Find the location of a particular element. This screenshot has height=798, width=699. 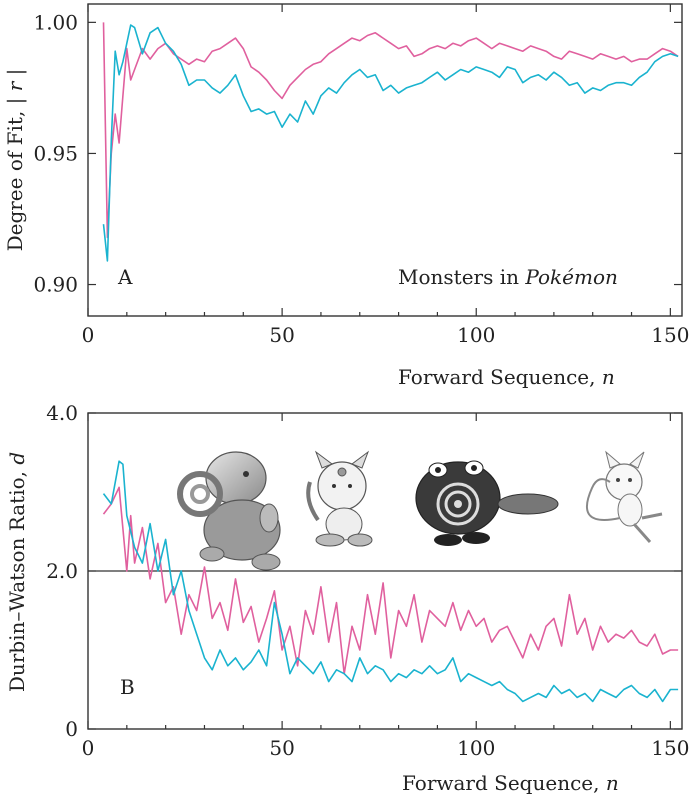

panel-b-x-tick-label: 0 is located at coordinates (88, 748).